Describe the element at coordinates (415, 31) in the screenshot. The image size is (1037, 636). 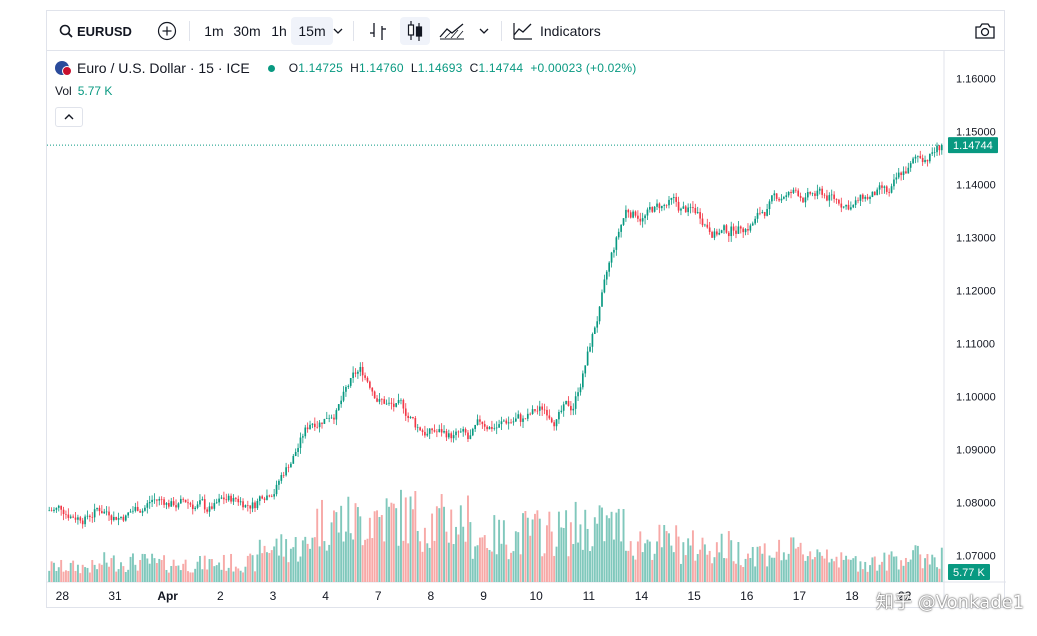
I see `candles-chart-button` at that location.